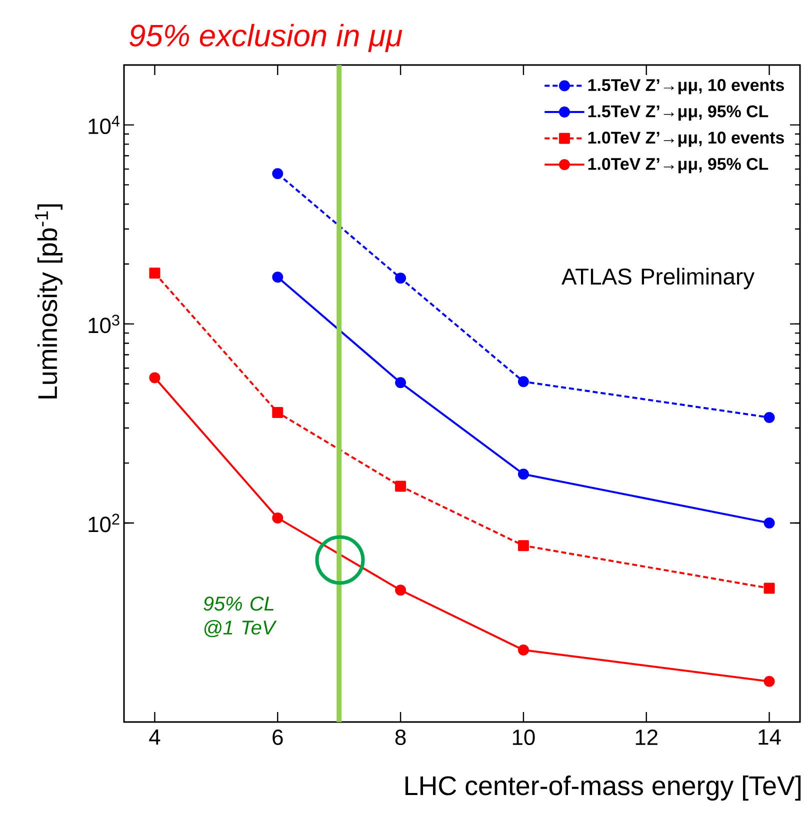  I want to click on x-axis-title: LHC center-of-mass energy [TeV], so click(603, 788).